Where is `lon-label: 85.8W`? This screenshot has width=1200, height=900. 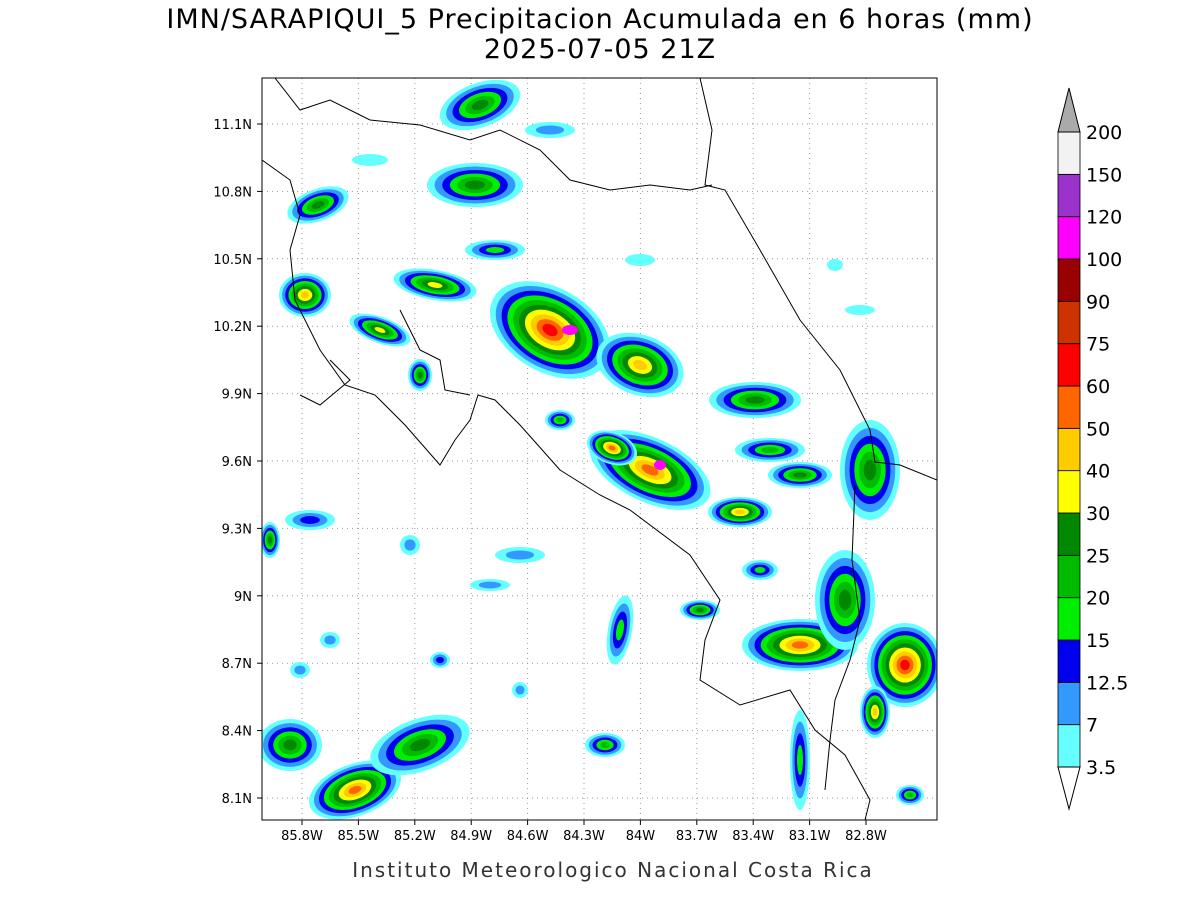 lon-label: 85.8W is located at coordinates (302, 836).